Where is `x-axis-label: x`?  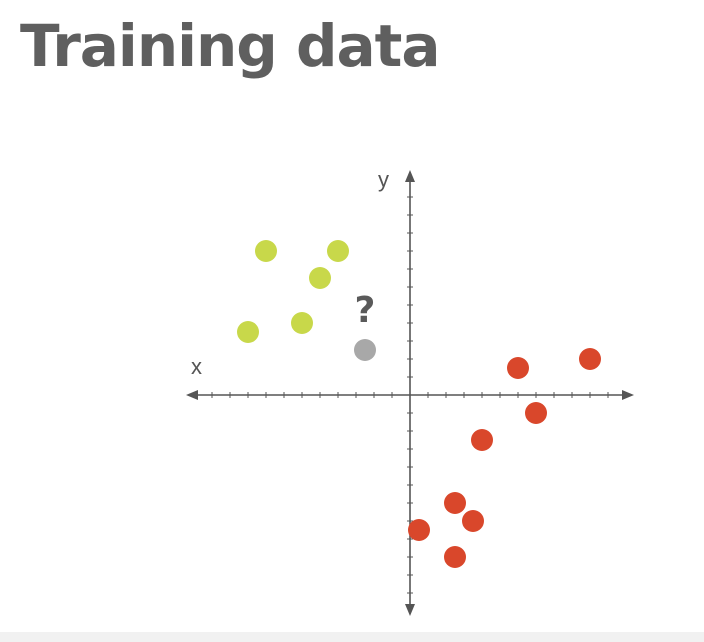
x-axis-label: x is located at coordinates (196, 366).